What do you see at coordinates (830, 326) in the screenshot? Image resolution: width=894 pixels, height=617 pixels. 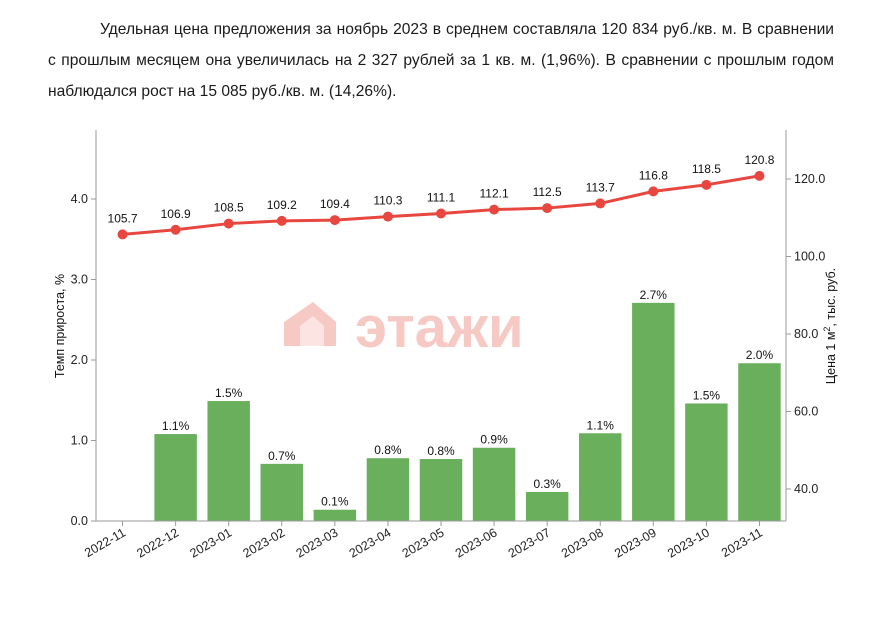 I see `right-axis-title: Цена 1 м2, тыс. руб.` at bounding box center [830, 326].